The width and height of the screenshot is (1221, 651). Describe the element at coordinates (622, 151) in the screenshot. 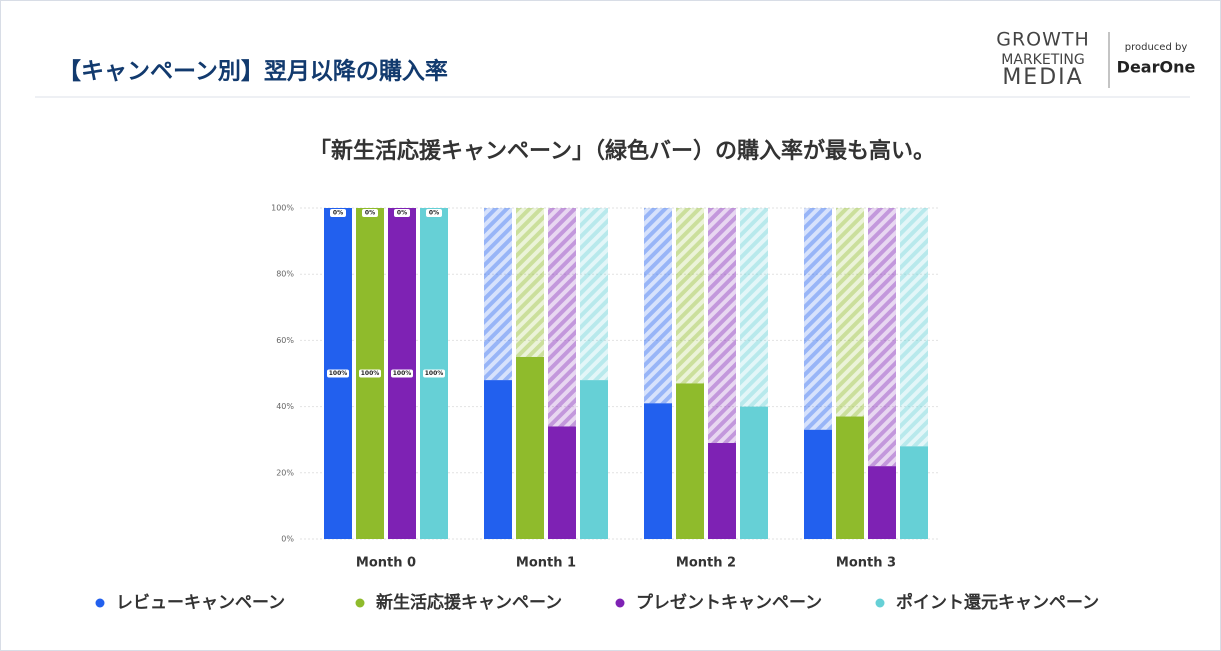

I see `chart-title: 「新生活応援キャンペーン」（緑色バー）の購入率が最も高い。` at that location.